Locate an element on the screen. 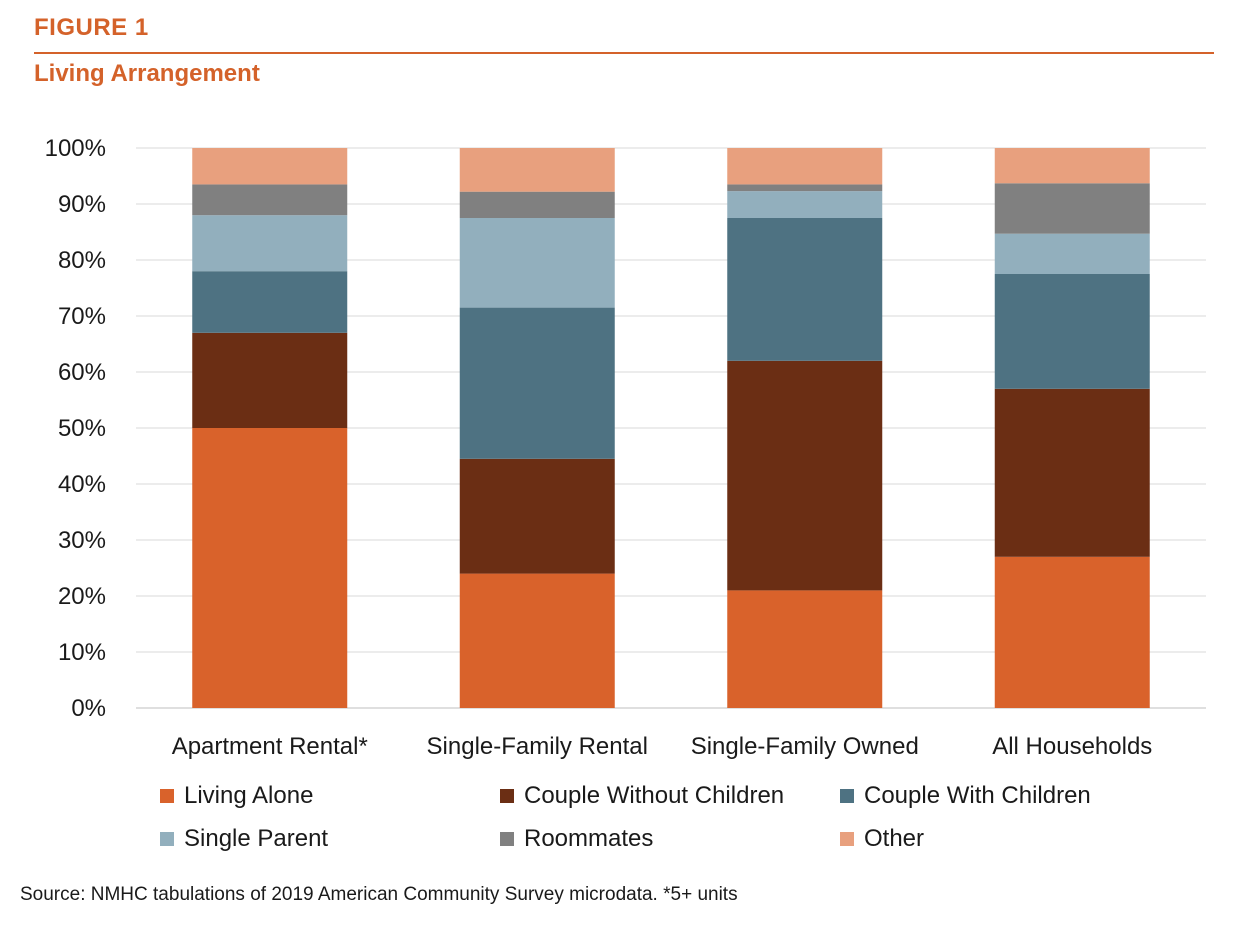  legend-label: Living Alone is located at coordinates (249, 795).